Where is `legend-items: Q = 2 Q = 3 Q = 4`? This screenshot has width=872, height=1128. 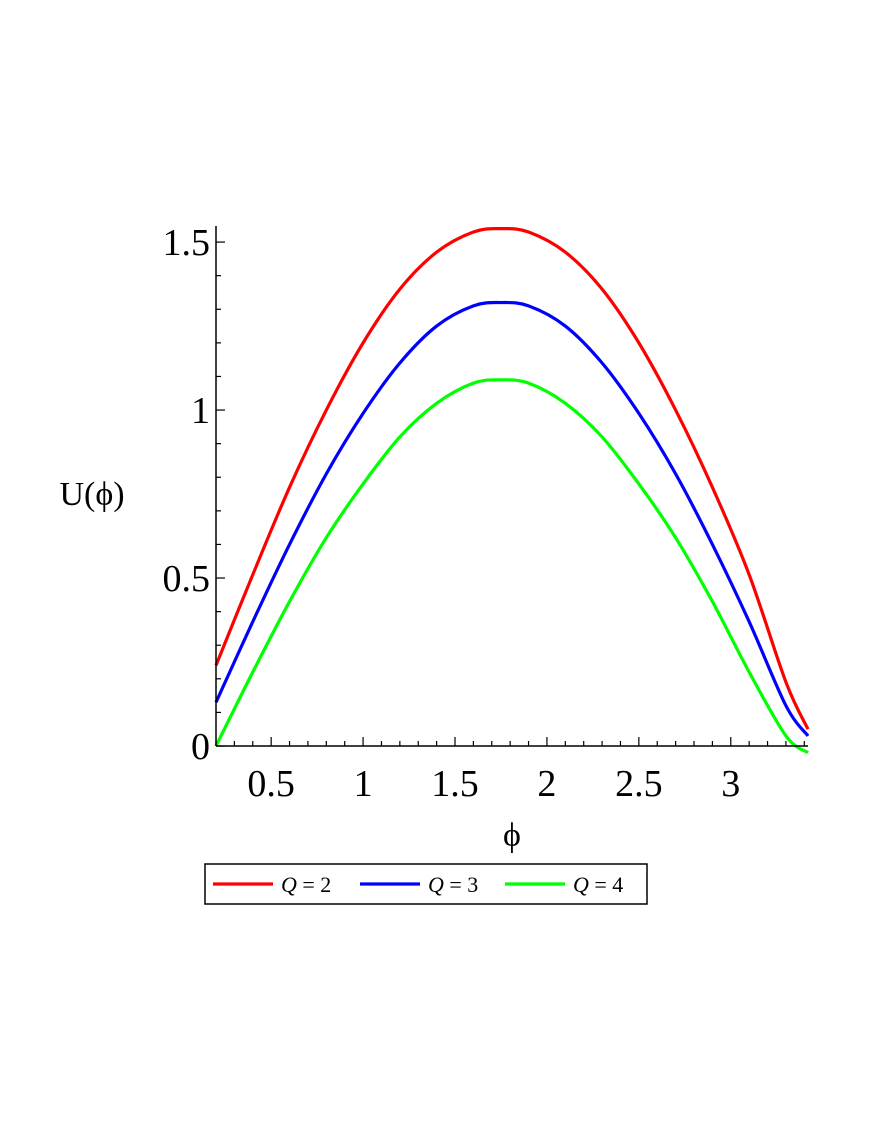 legend-items: Q = 2 Q = 3 Q = 4 is located at coordinates (418, 884).